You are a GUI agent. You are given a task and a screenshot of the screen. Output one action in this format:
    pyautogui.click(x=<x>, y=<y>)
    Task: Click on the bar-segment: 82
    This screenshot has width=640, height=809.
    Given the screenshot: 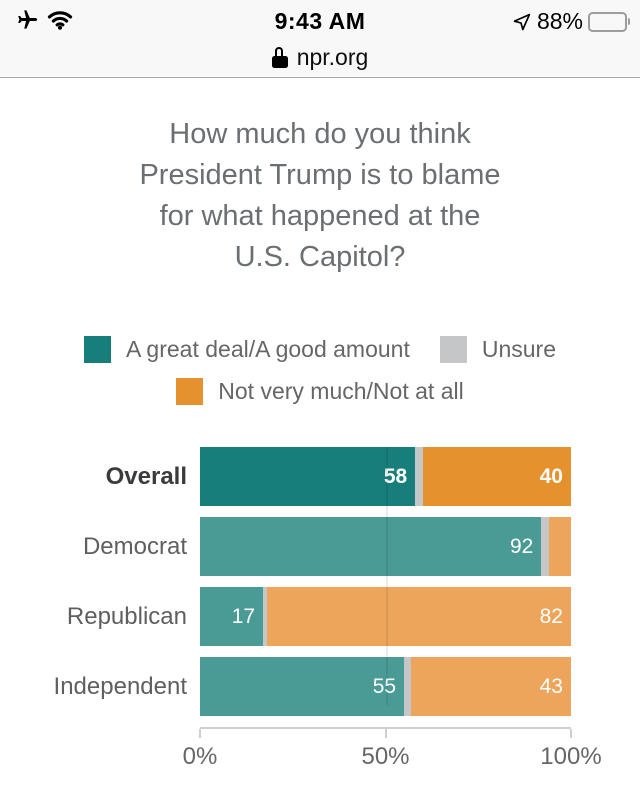 What is the action you would take?
    pyautogui.click(x=418, y=616)
    